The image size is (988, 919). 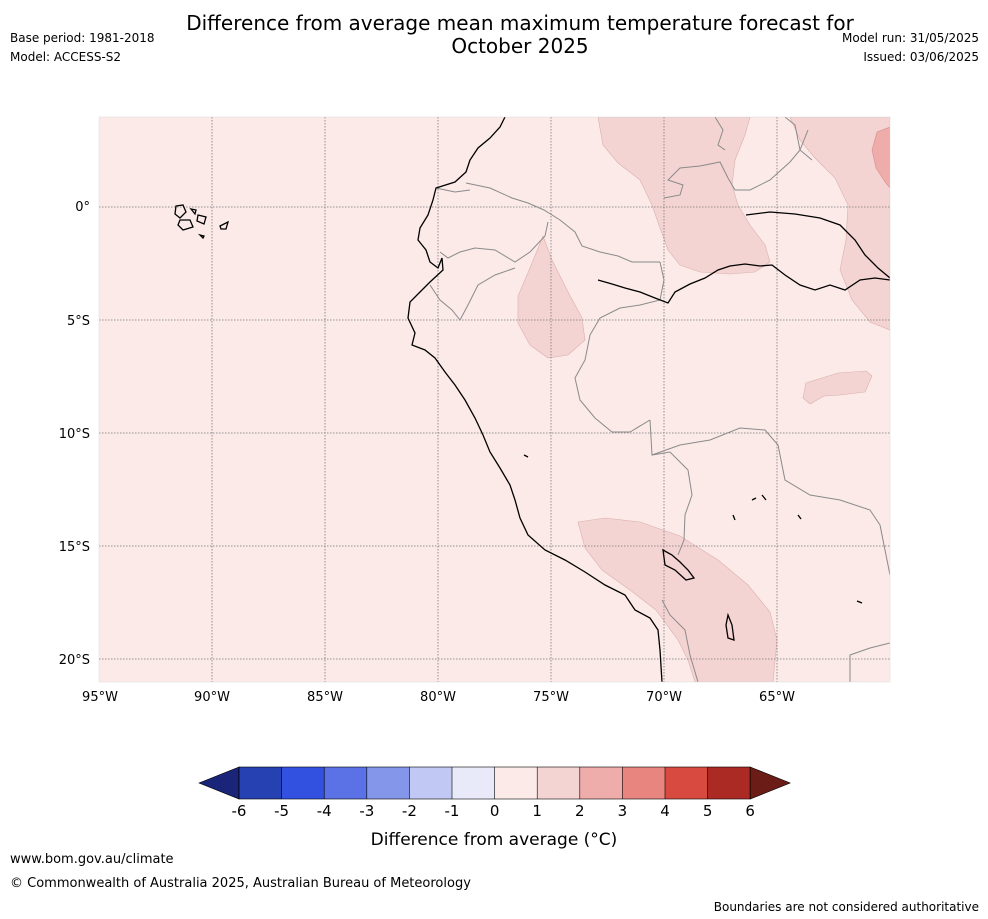 What do you see at coordinates (520, 46) in the screenshot?
I see `title-line-2: October 2025` at bounding box center [520, 46].